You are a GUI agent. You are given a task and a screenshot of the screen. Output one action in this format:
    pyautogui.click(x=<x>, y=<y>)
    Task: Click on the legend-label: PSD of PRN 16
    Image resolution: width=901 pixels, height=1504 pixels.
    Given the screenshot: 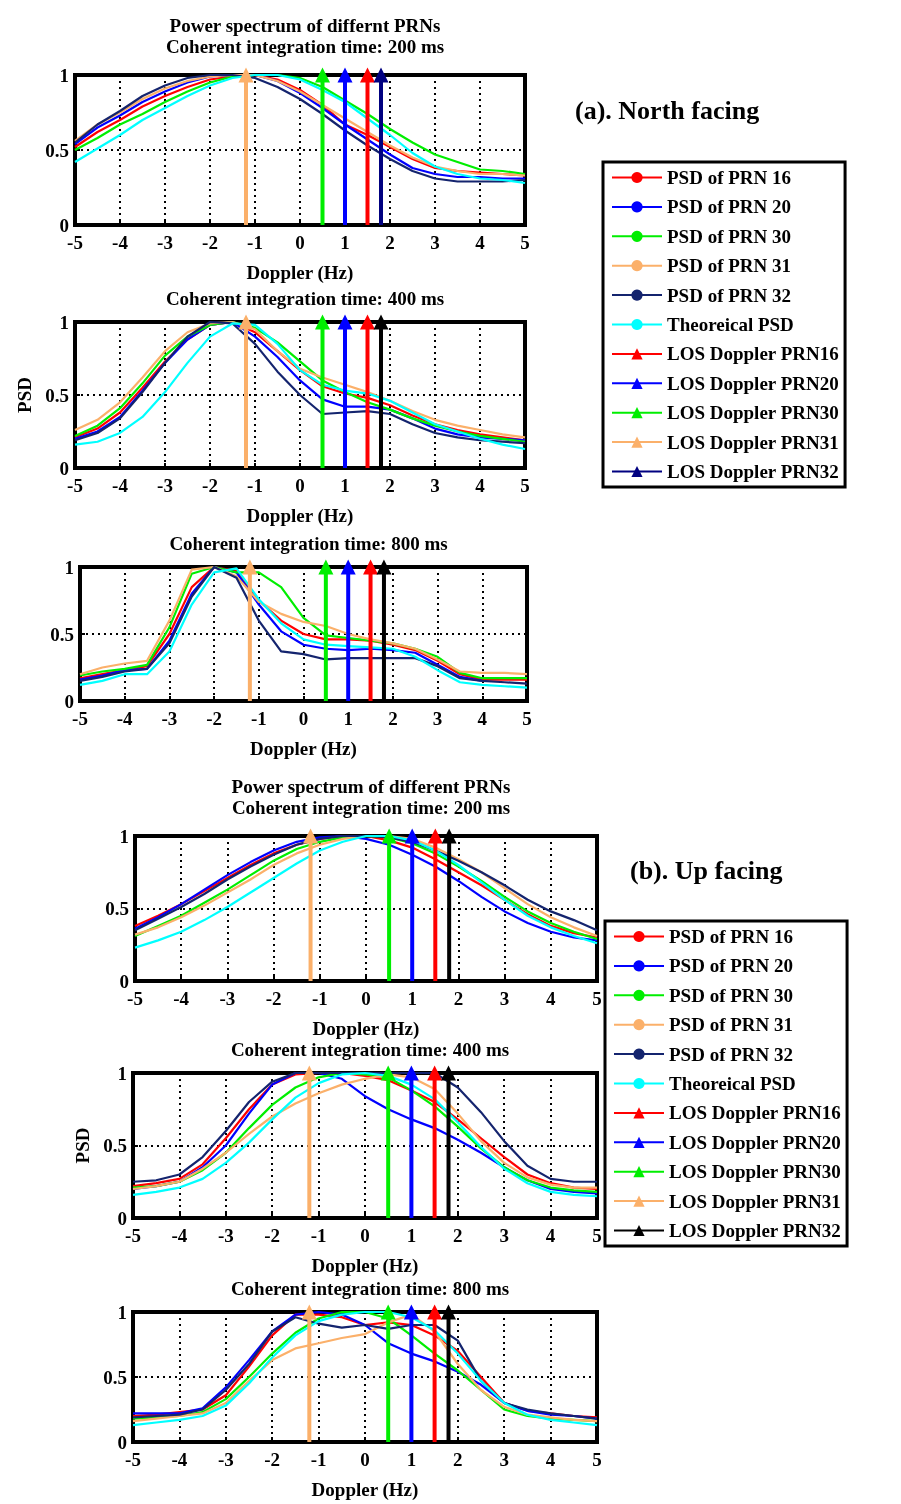 What is the action you would take?
    pyautogui.click(x=731, y=936)
    